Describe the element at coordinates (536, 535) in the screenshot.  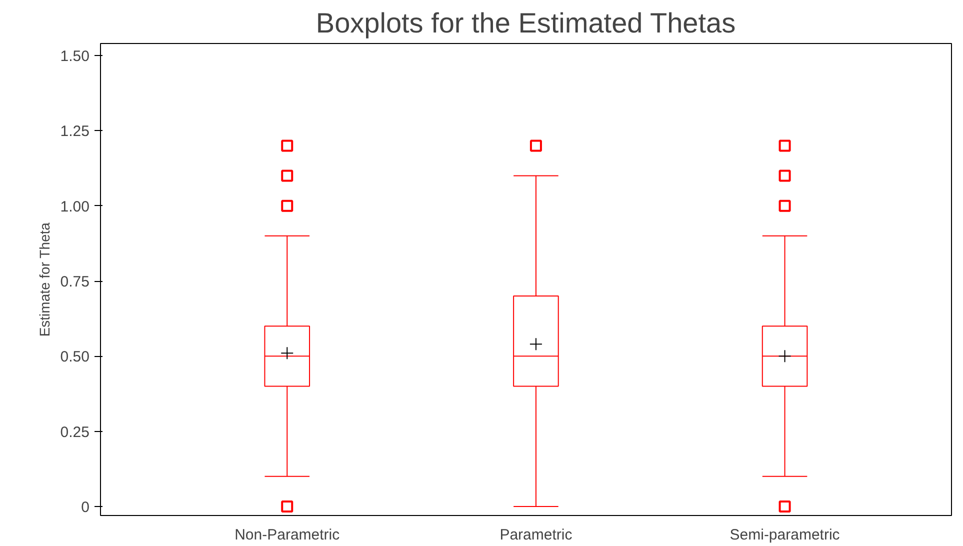
I see `x-tick-label: Parametric` at that location.